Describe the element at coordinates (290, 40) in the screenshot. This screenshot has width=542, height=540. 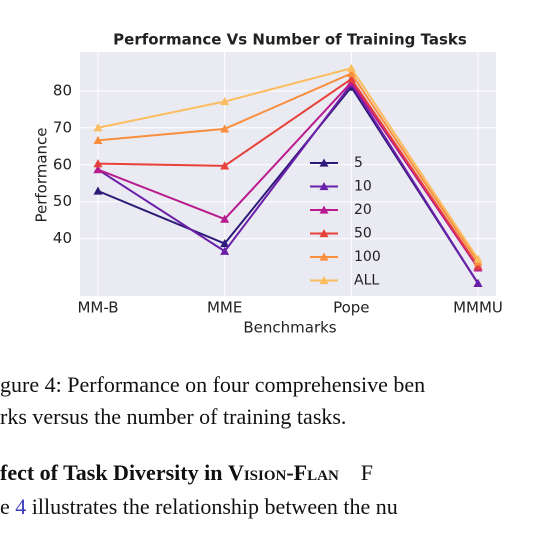
I see `chart-title: Performance Vs Number of Training Tasks` at that location.